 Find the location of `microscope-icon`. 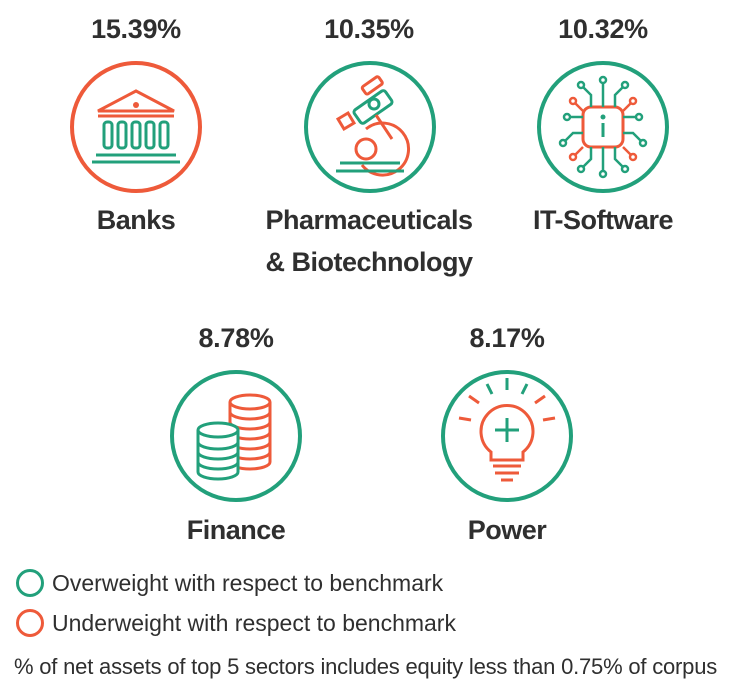

microscope-icon is located at coordinates (370, 127).